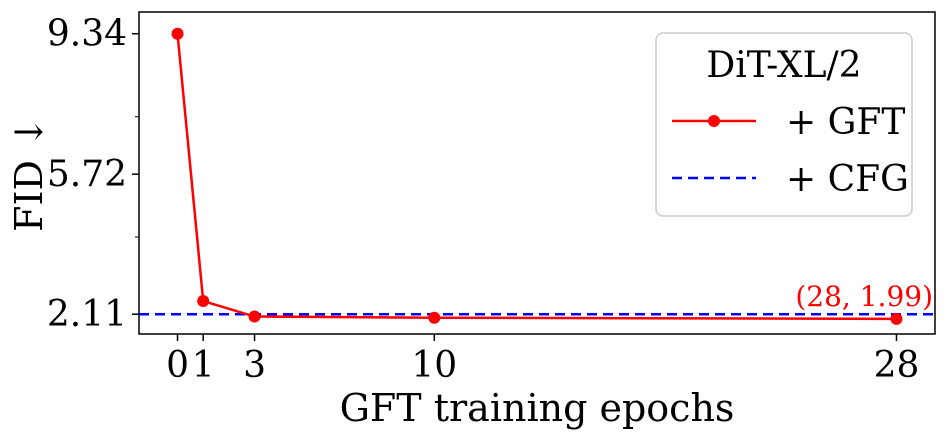 The height and width of the screenshot is (441, 946). I want to click on legend-gft-swatch-marker, so click(714, 121).